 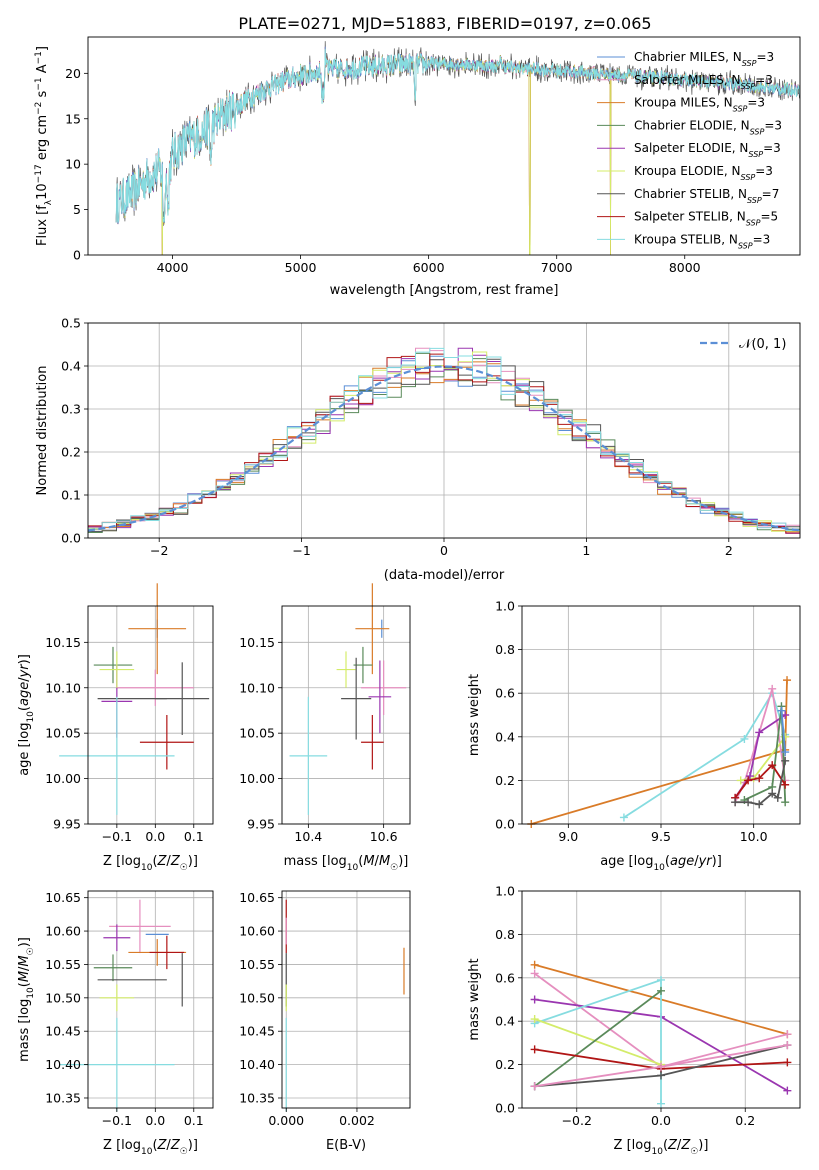 What do you see at coordinates (598, 1042) in the screenshot?
I see `weight-line-kroupa_elodie` at bounding box center [598, 1042].